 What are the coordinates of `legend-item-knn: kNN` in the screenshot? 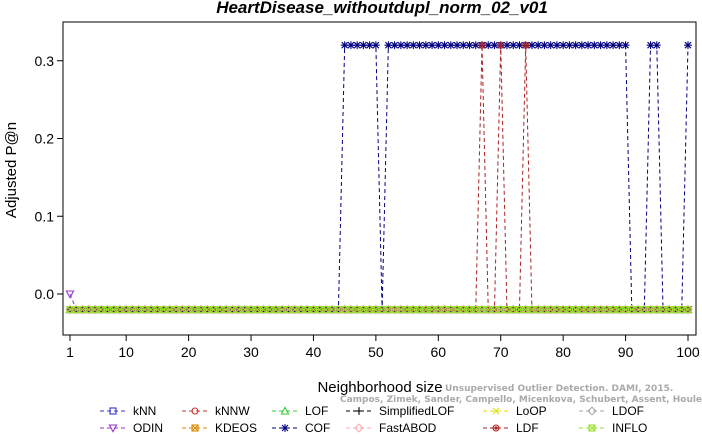 It's located at (128, 411).